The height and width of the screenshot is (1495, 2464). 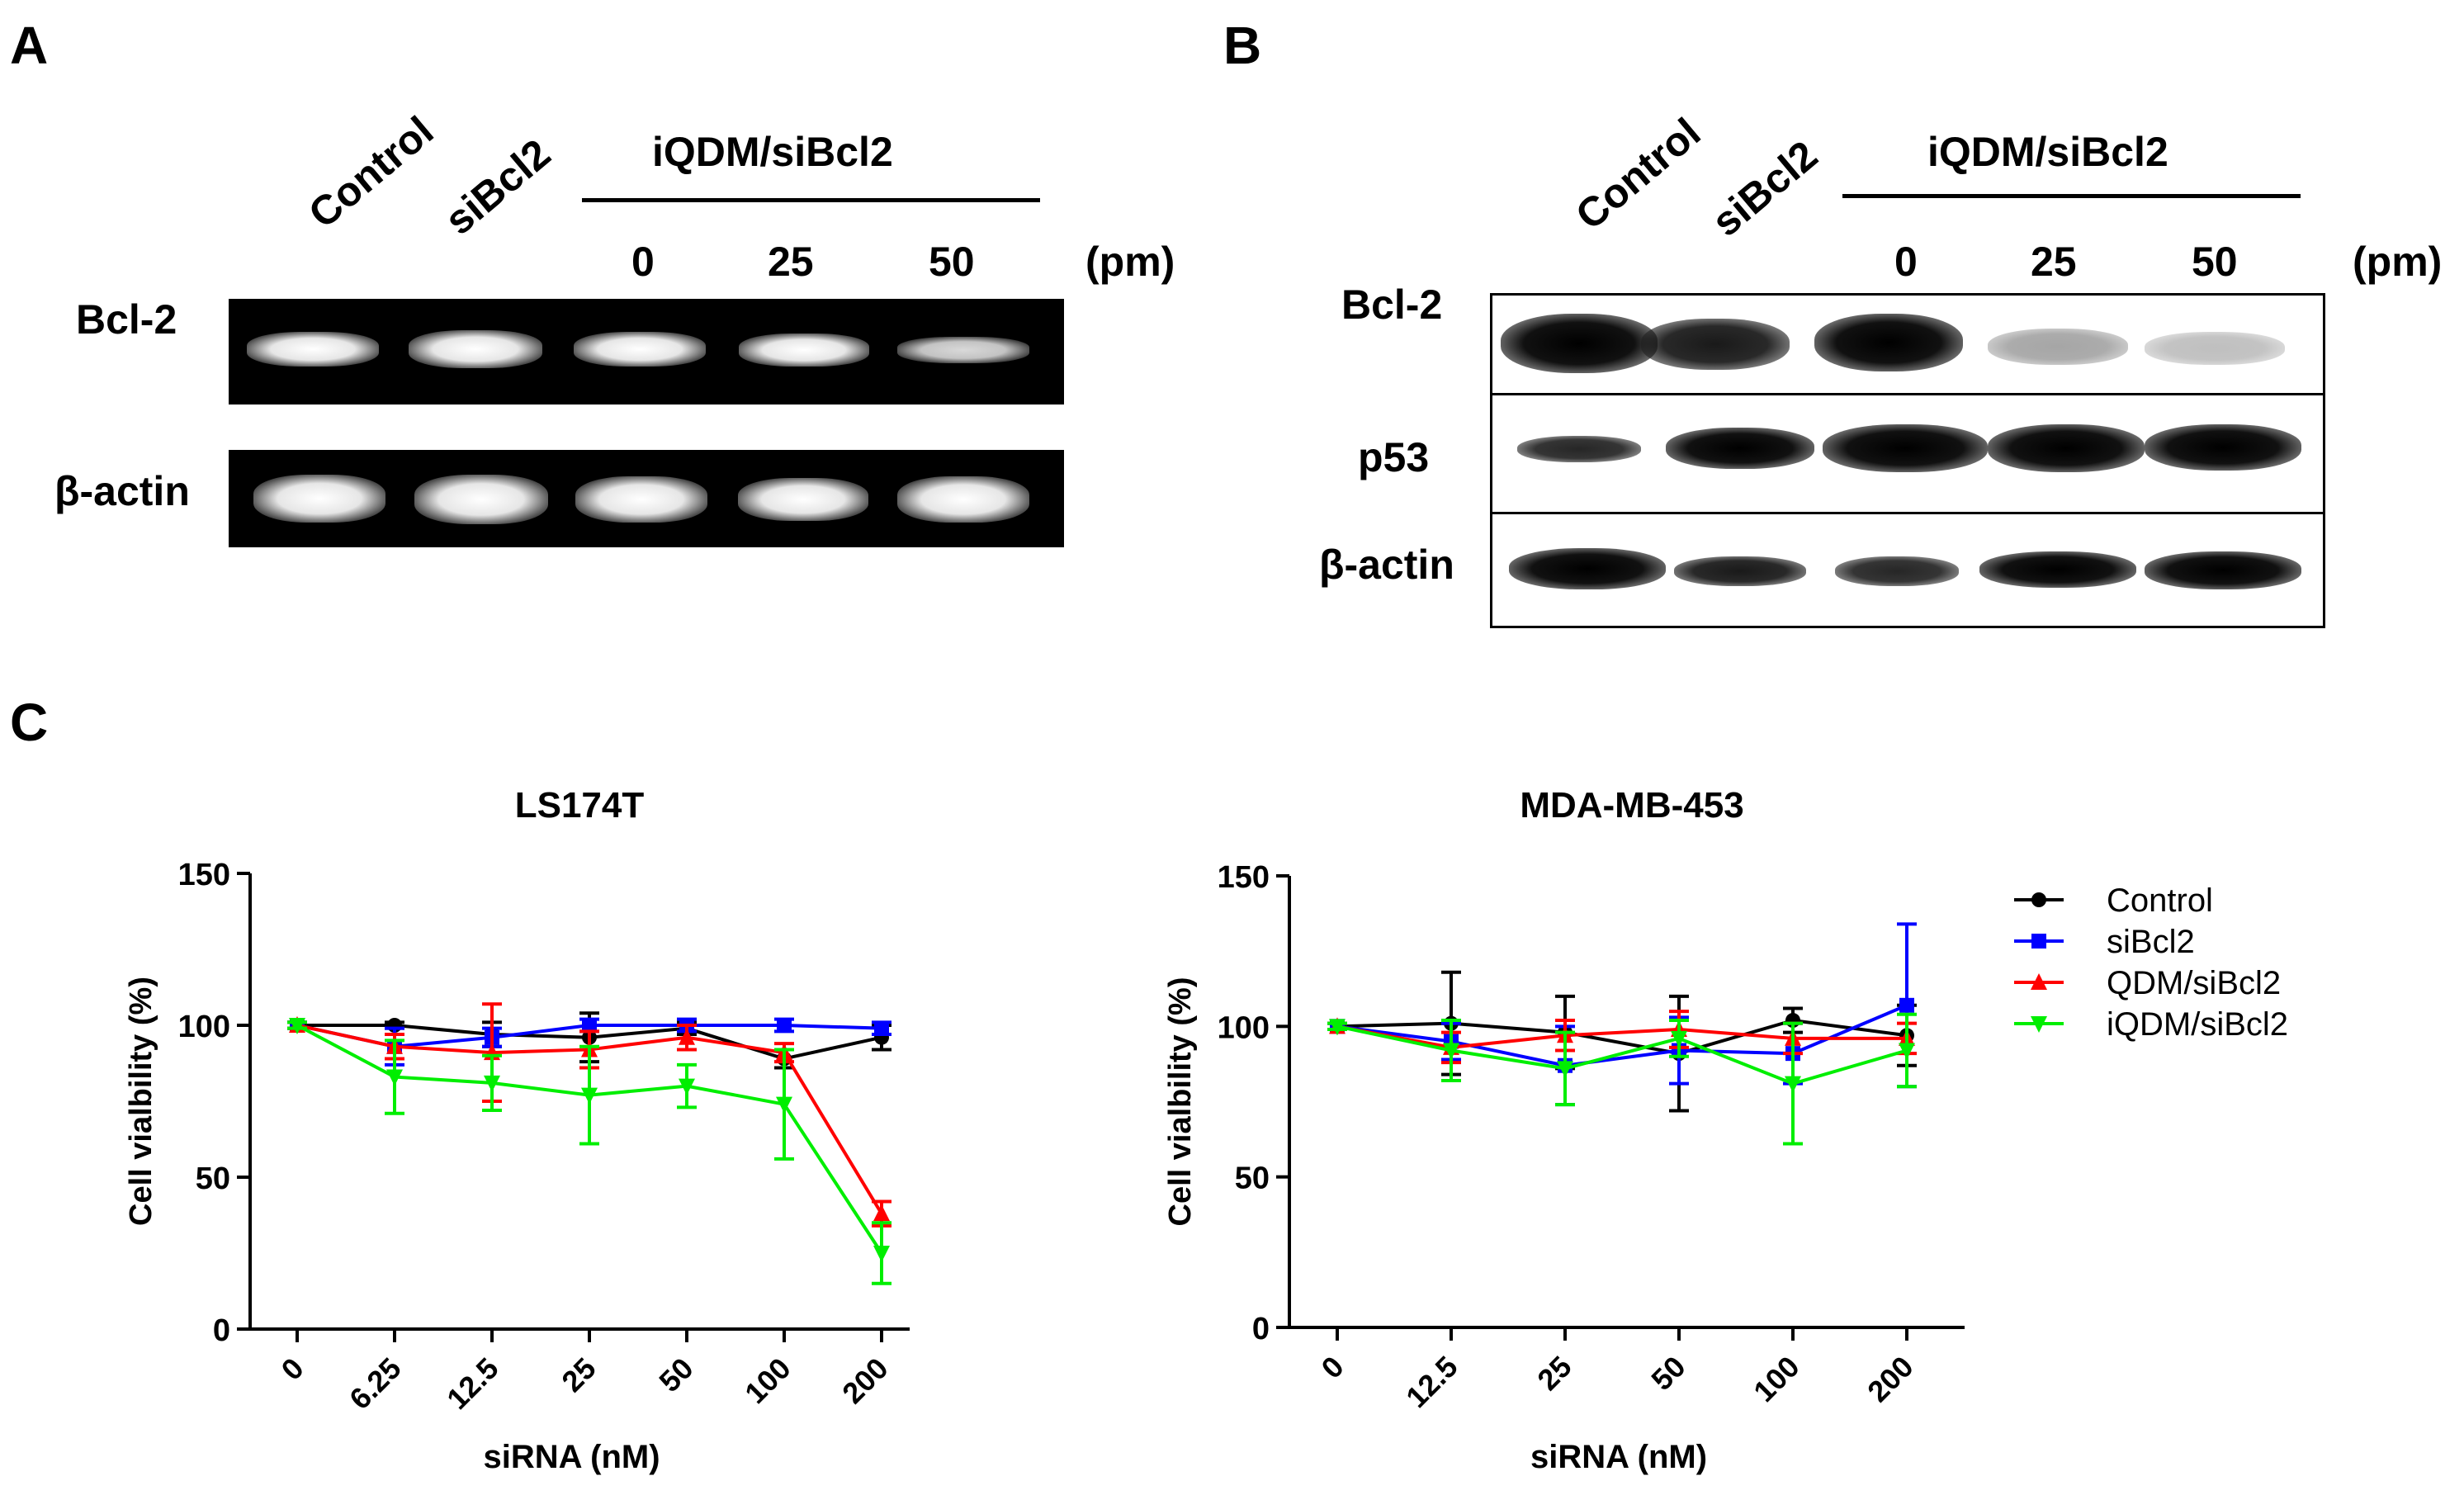 What do you see at coordinates (791, 262) in the screenshot?
I see `panel-a-conc-25: 25` at bounding box center [791, 262].